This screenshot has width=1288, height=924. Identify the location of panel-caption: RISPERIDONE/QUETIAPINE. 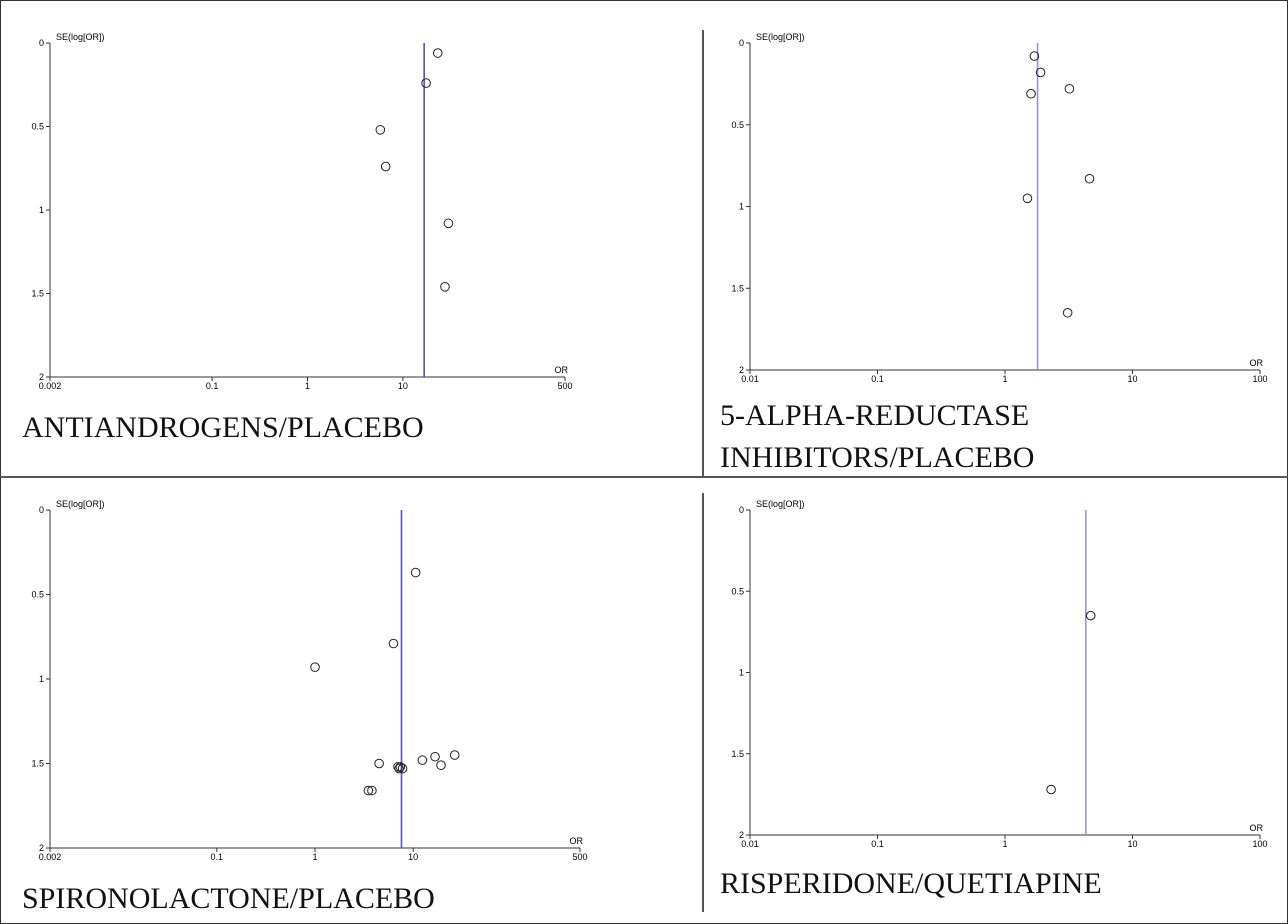
(911, 883).